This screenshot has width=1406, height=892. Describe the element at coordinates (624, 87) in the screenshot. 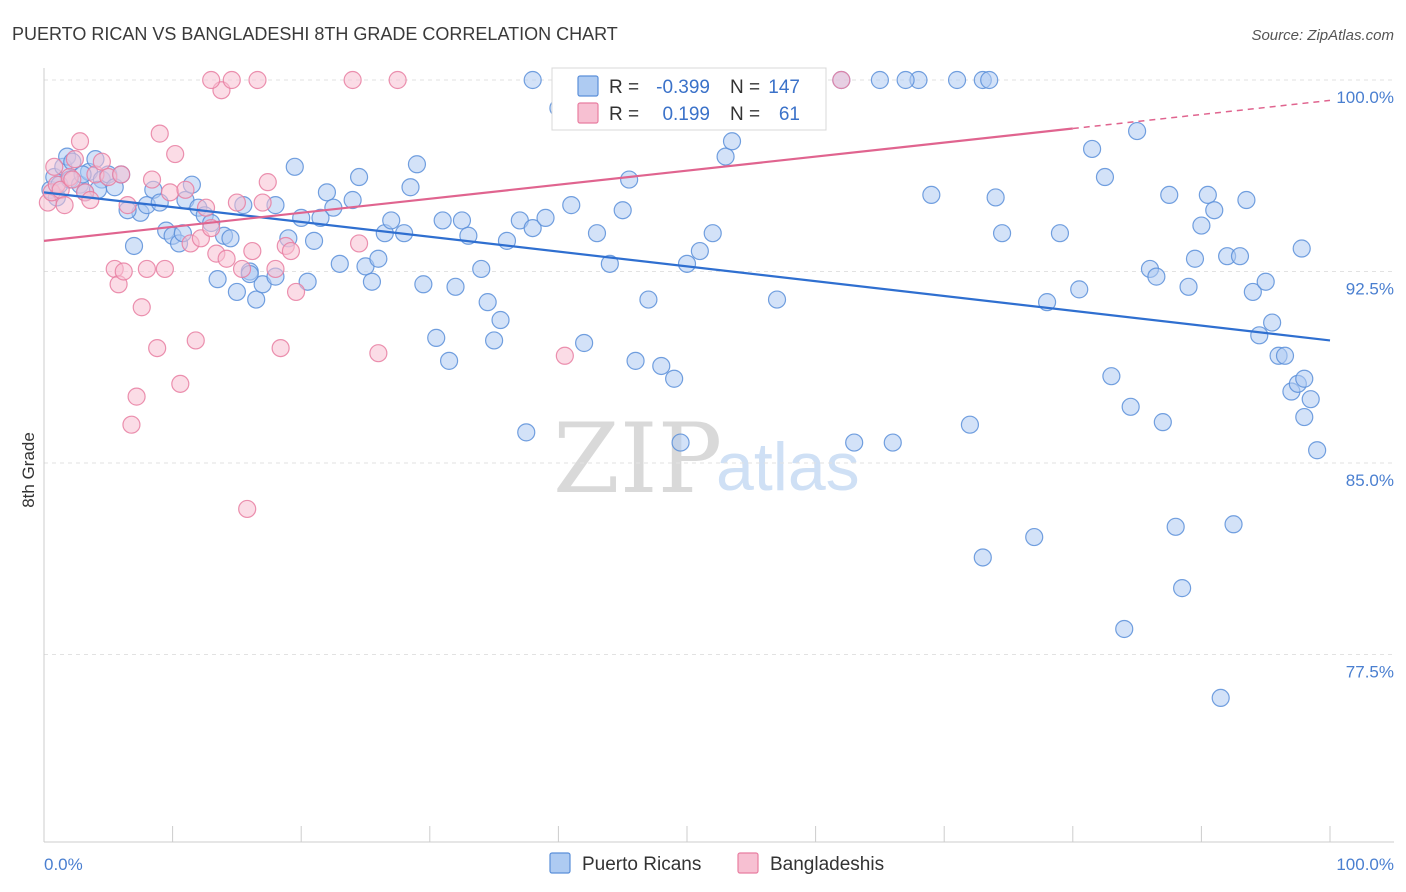

I see `legend-r-label-blue: R =` at that location.